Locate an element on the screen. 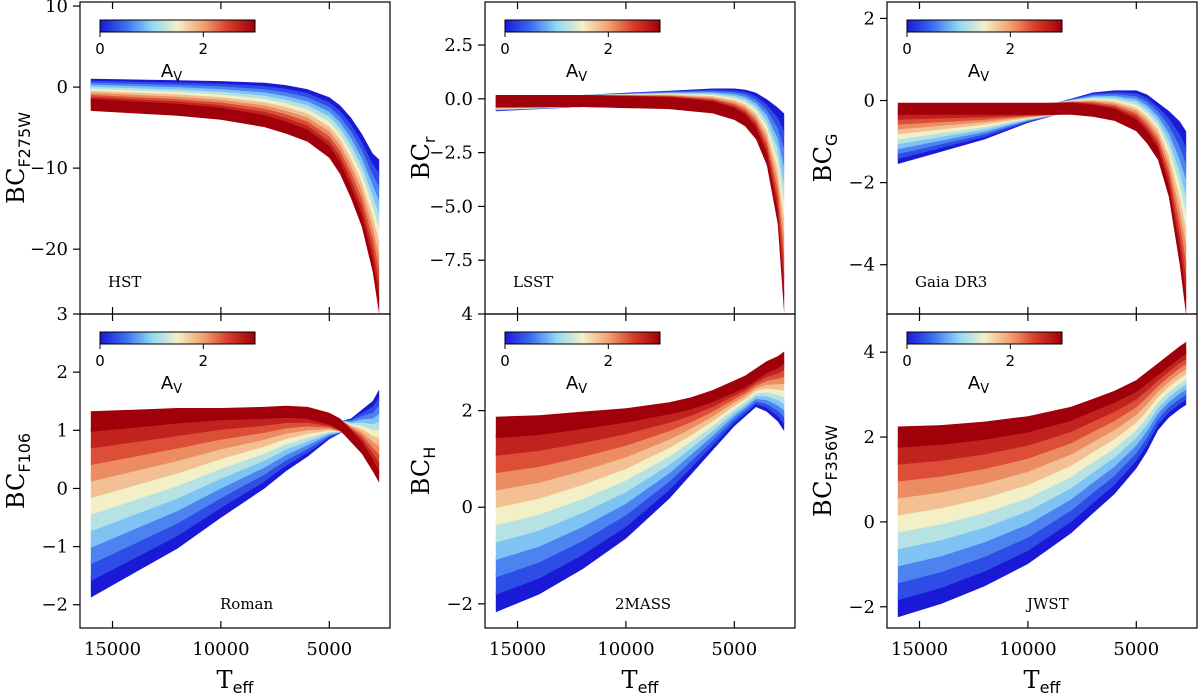  y-tick-label: −7.5 is located at coordinates (451, 260).